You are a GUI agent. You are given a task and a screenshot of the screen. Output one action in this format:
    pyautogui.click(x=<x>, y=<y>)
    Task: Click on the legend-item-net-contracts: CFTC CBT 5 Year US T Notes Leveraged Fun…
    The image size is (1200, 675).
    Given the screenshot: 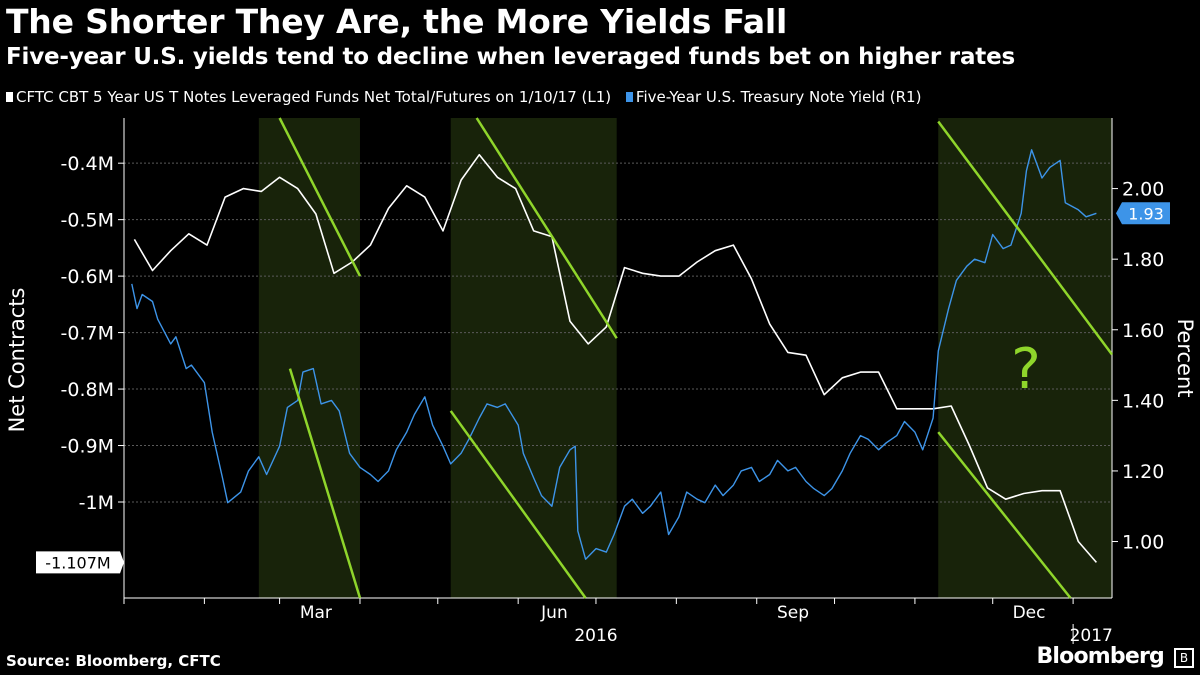 What is the action you would take?
    pyautogui.click(x=308, y=97)
    